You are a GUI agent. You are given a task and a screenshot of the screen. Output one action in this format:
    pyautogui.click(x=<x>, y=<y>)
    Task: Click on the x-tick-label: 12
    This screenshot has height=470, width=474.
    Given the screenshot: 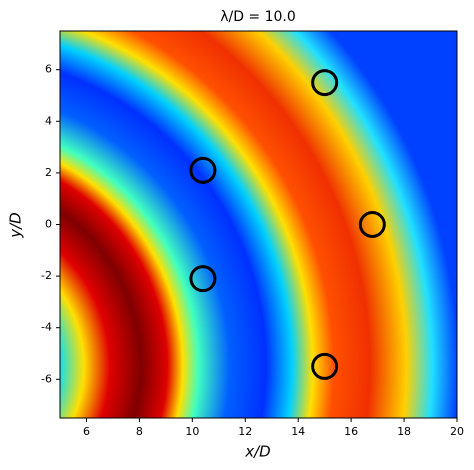 What is the action you would take?
    pyautogui.click(x=245, y=431)
    